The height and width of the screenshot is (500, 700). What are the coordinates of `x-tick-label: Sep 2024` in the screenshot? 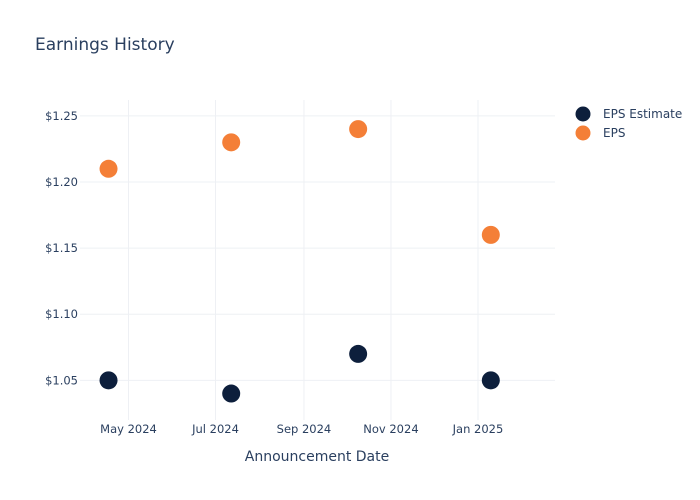 It's located at (304, 429).